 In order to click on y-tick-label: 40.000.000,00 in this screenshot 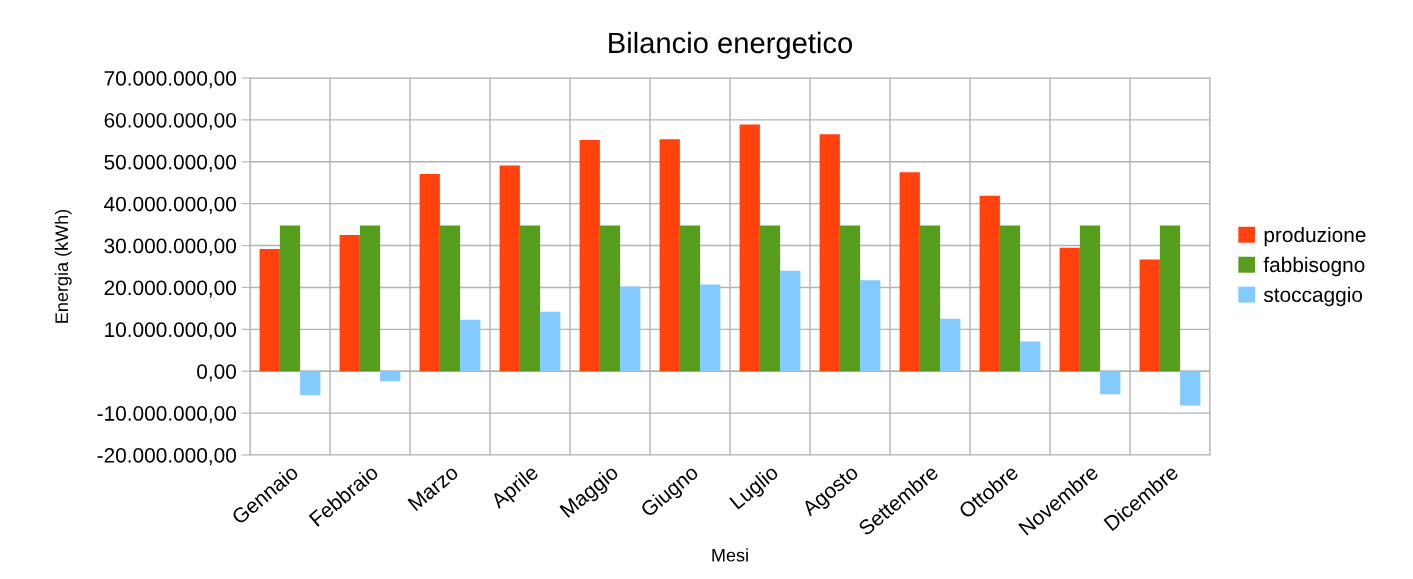, I will do `click(170, 205)`.